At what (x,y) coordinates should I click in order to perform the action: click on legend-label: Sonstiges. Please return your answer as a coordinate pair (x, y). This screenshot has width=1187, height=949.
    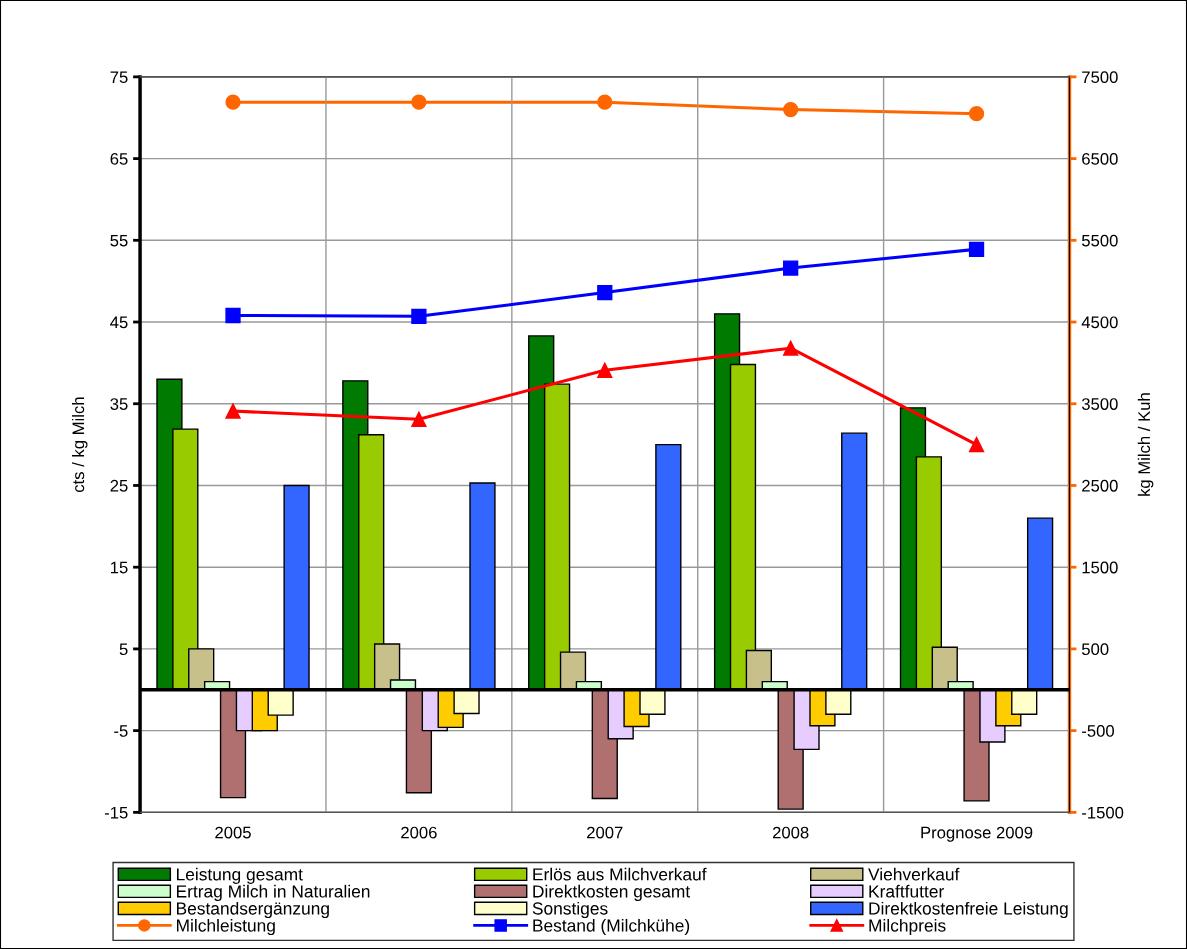
    Looking at the image, I should click on (570, 910).